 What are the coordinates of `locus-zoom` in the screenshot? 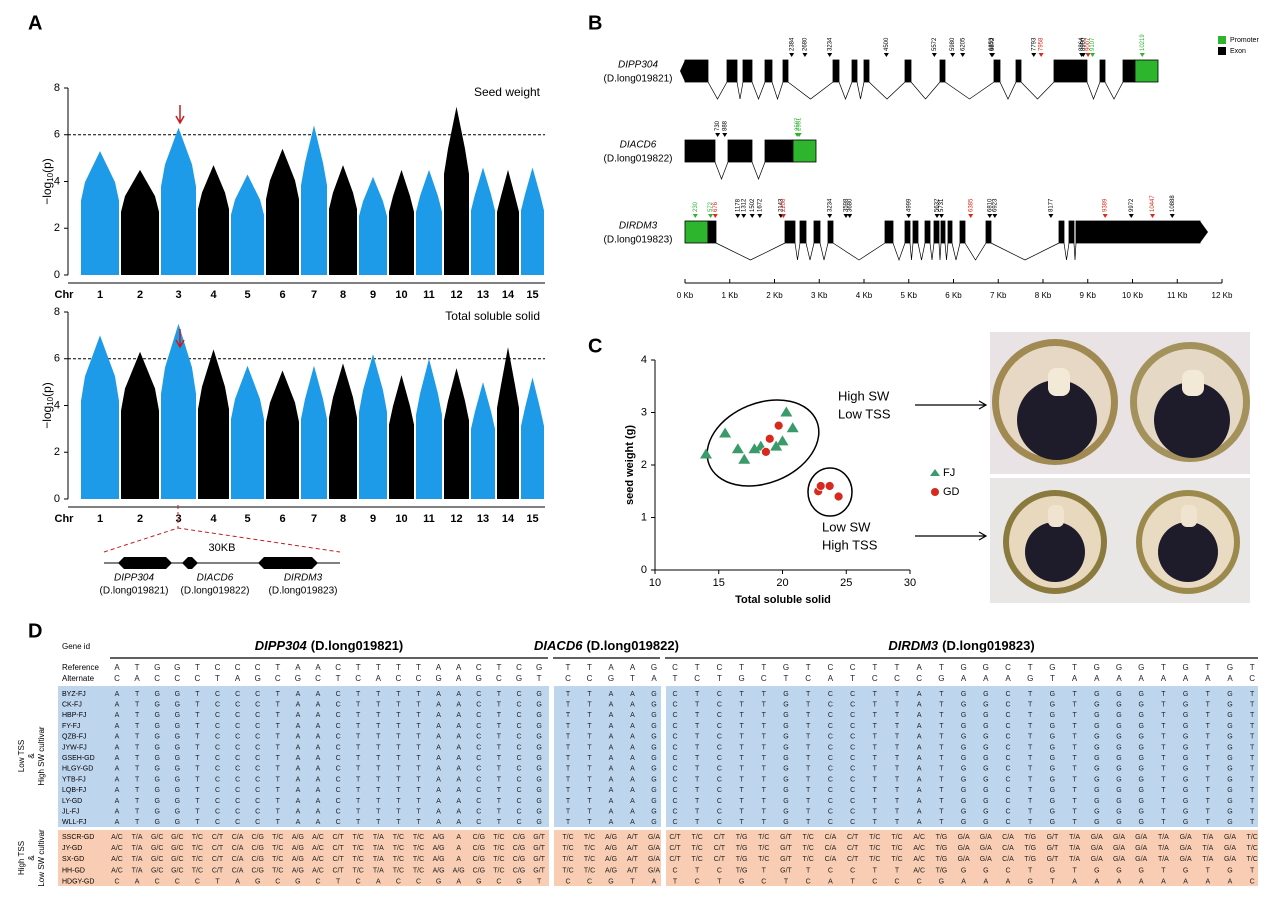 It's located at (222, 529).